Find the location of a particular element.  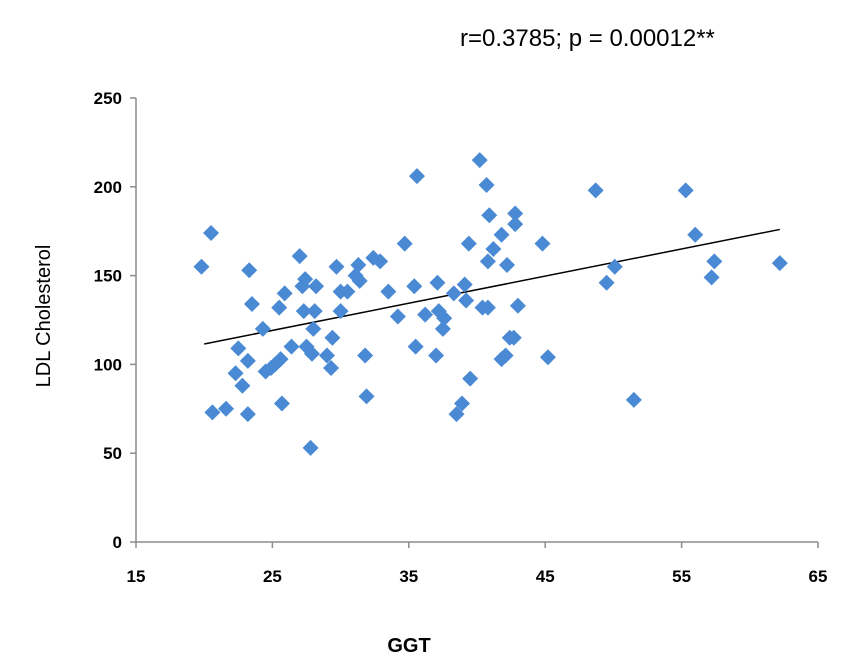

x-axis-ticks: 15 25 35 45 55 65 is located at coordinates (477, 564).